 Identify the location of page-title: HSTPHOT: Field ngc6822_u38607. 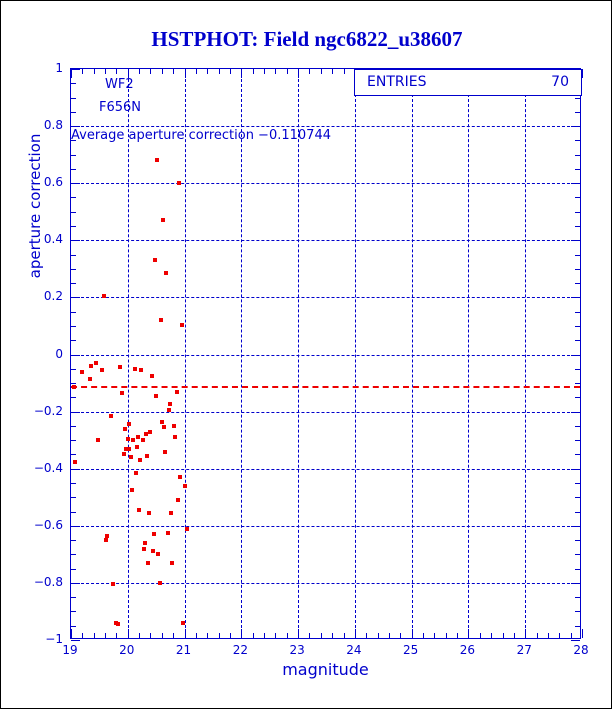
(307, 39).